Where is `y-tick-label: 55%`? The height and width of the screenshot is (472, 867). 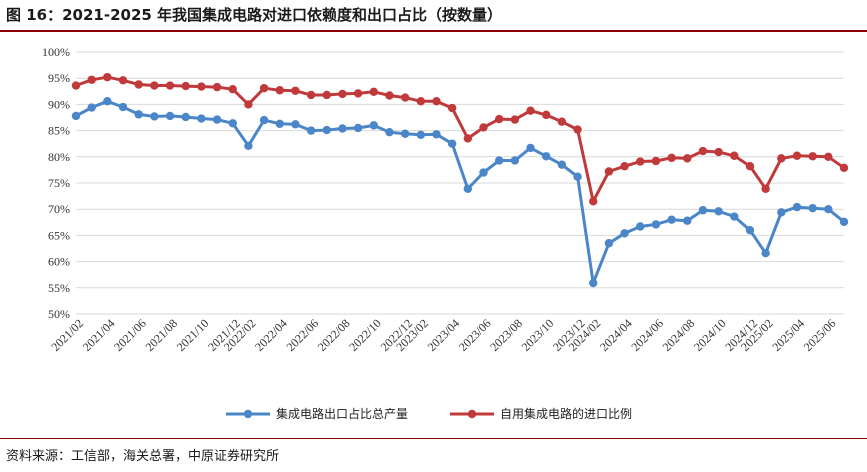 y-tick-label: 55% is located at coordinates (59, 288).